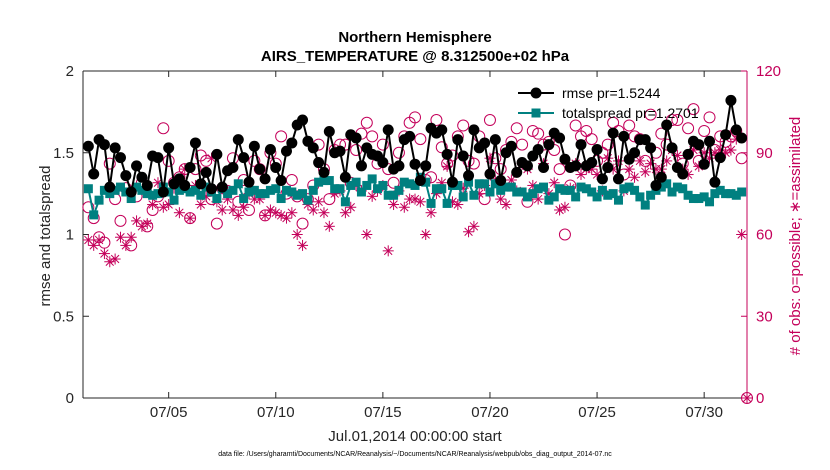 The width and height of the screenshot is (830, 470). I want to click on chart-title: Northern Hemisphere, so click(414, 37).